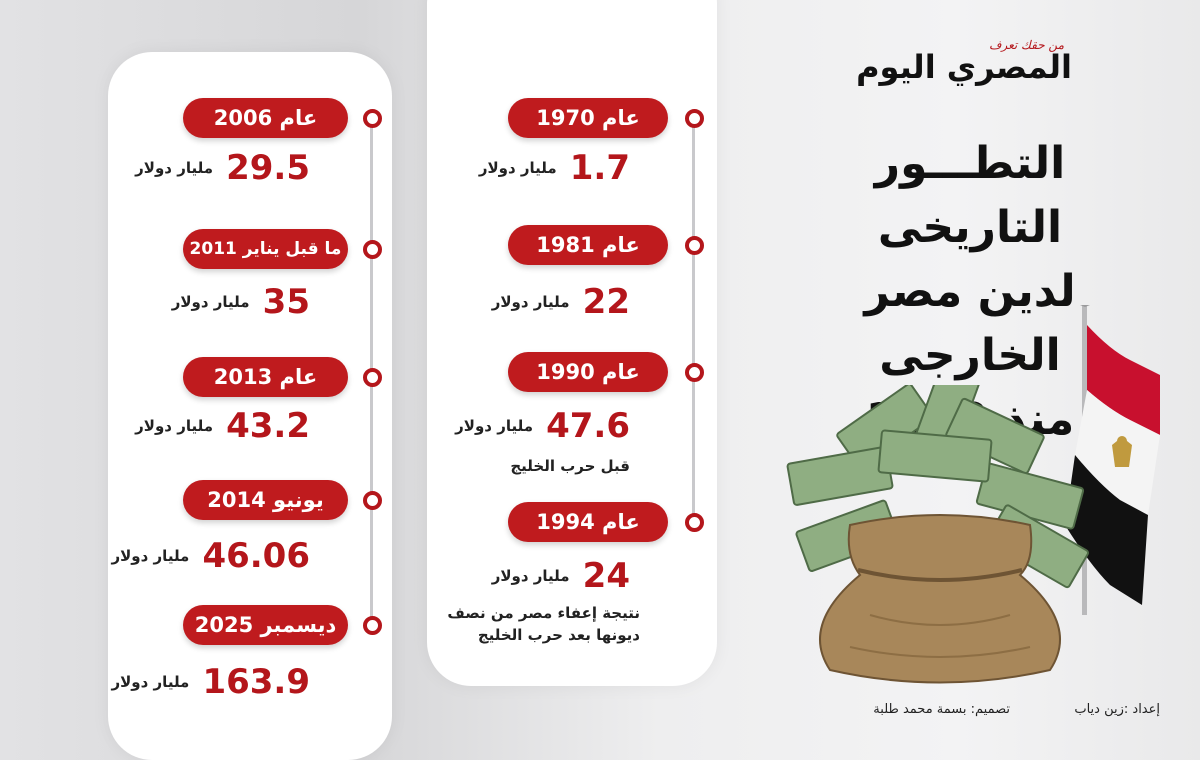  I want to click on title-line-1: التطـــور التاريخى, so click(970, 195).